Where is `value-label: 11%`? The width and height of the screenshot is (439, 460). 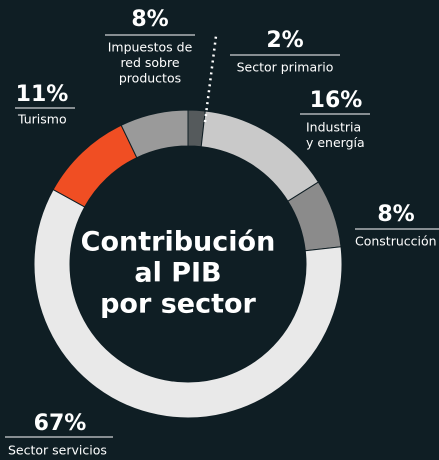 value-label: 11% is located at coordinates (42, 94).